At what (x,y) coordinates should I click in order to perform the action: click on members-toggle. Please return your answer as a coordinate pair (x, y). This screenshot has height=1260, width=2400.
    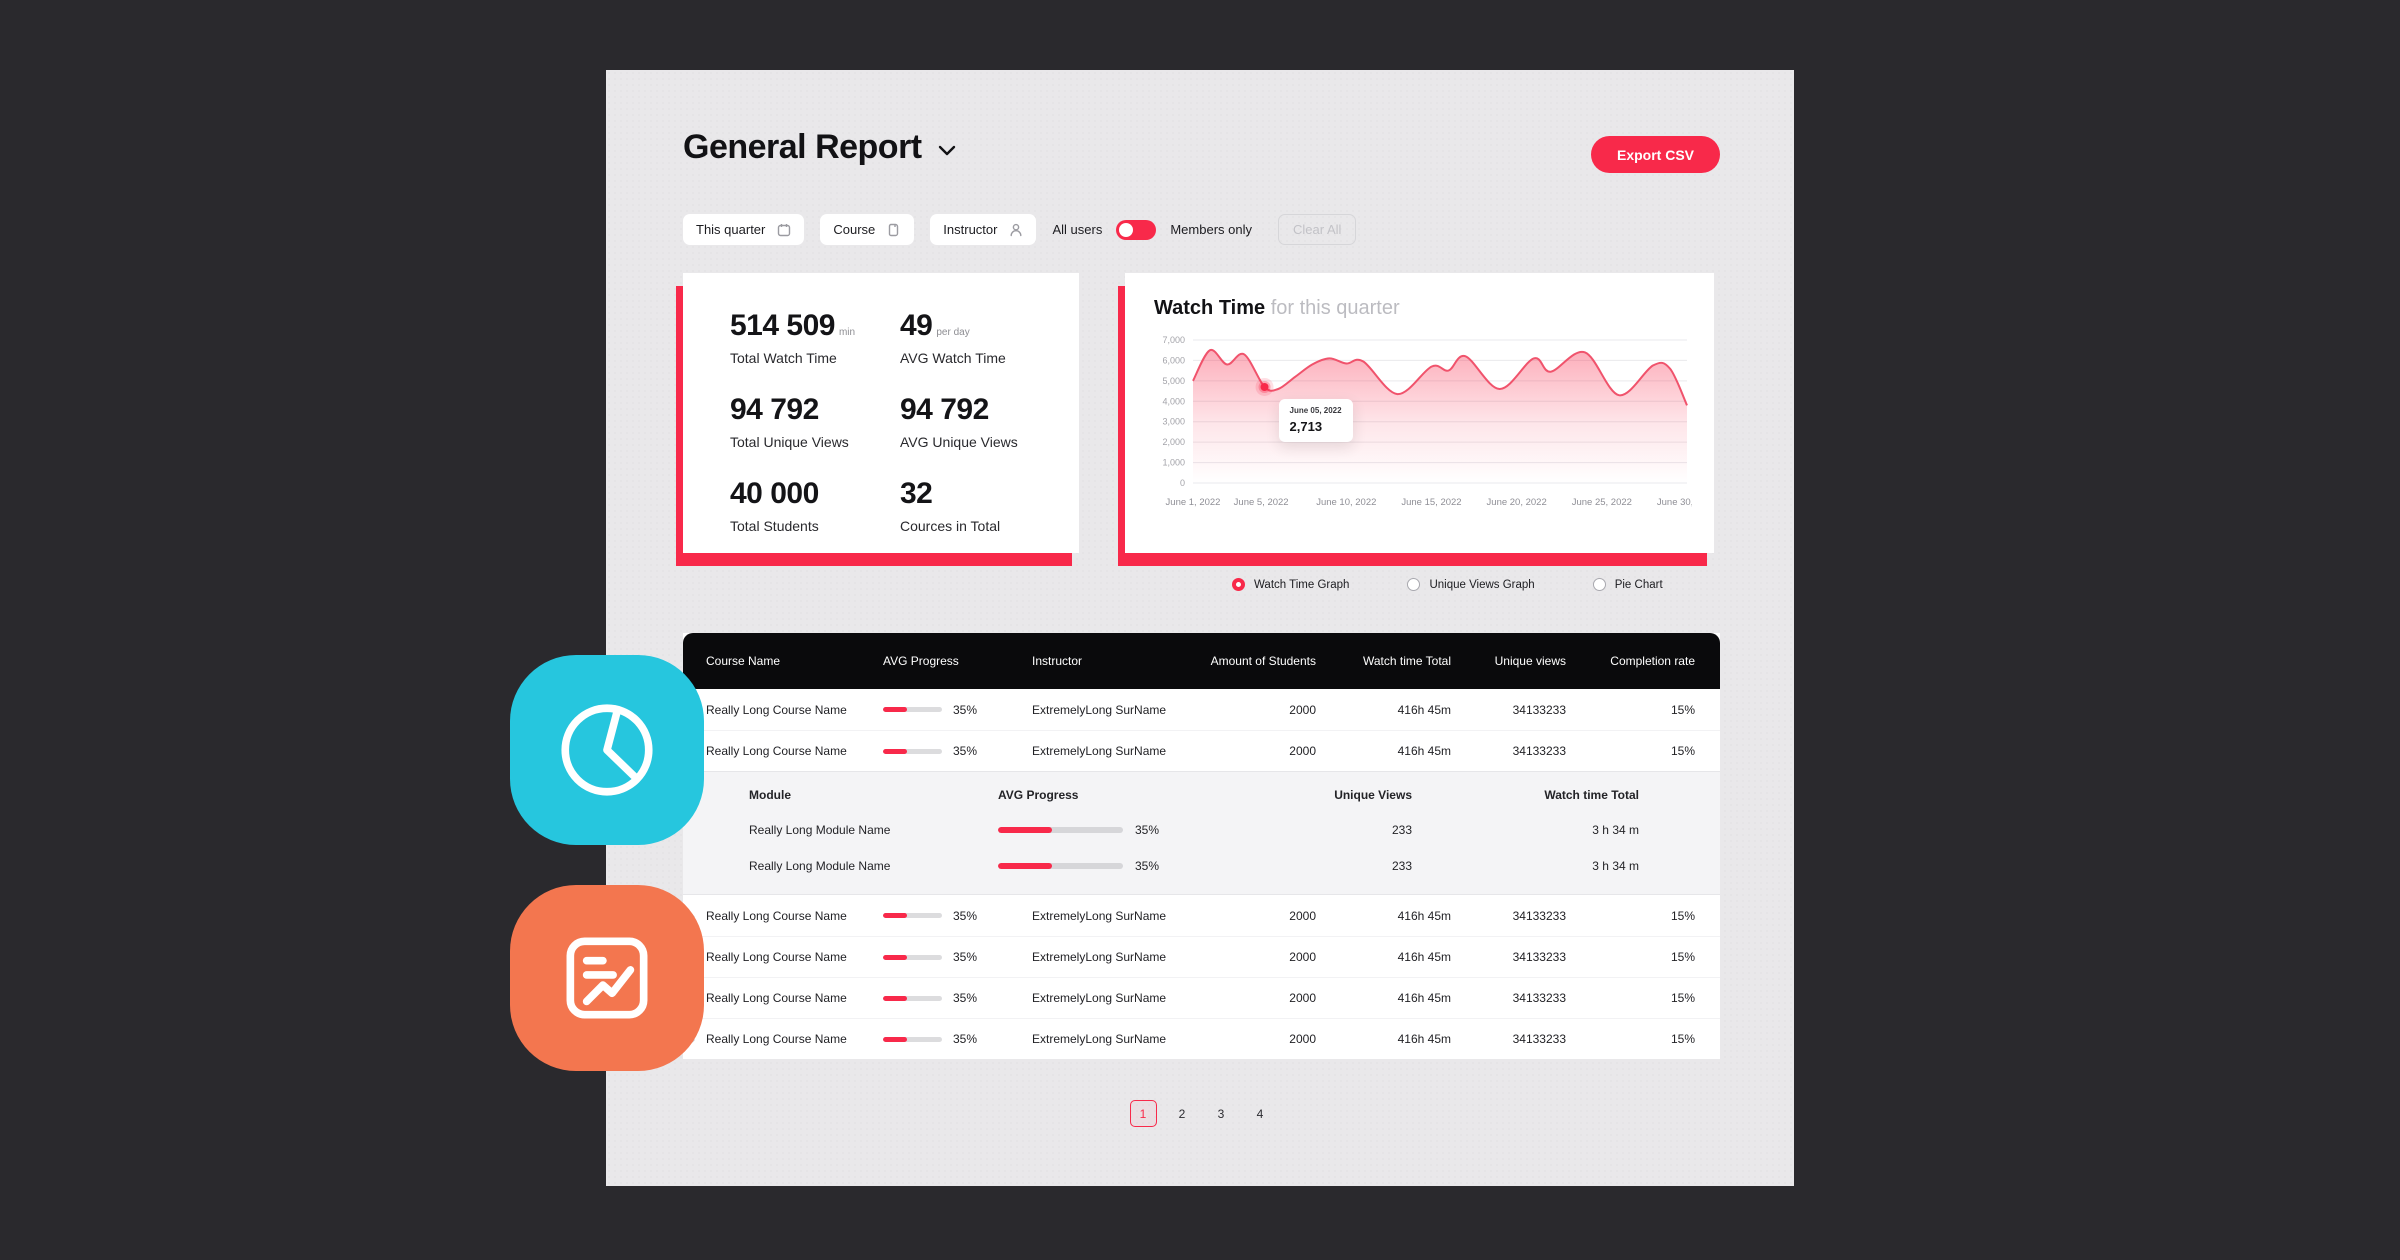
    Looking at the image, I should click on (1136, 229).